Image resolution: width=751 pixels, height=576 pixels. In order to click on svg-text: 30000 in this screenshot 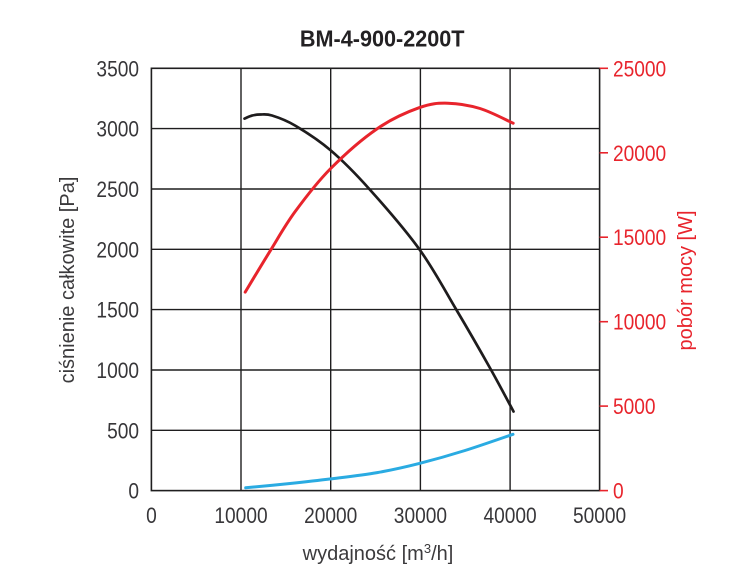, I will do `click(420, 516)`.